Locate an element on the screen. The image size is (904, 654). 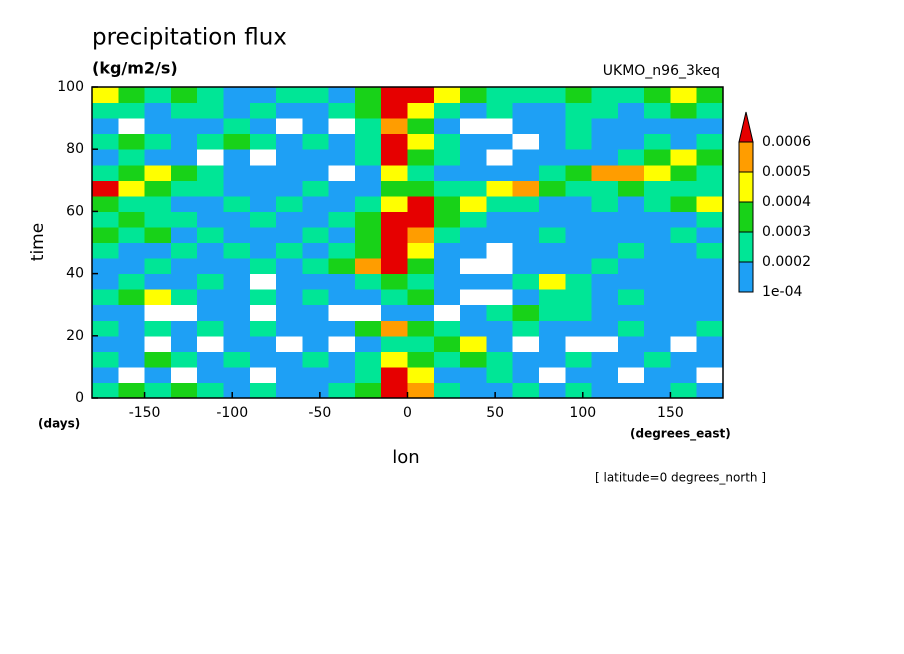
annotation: UKMO_n96_3keq is located at coordinates (661, 71).